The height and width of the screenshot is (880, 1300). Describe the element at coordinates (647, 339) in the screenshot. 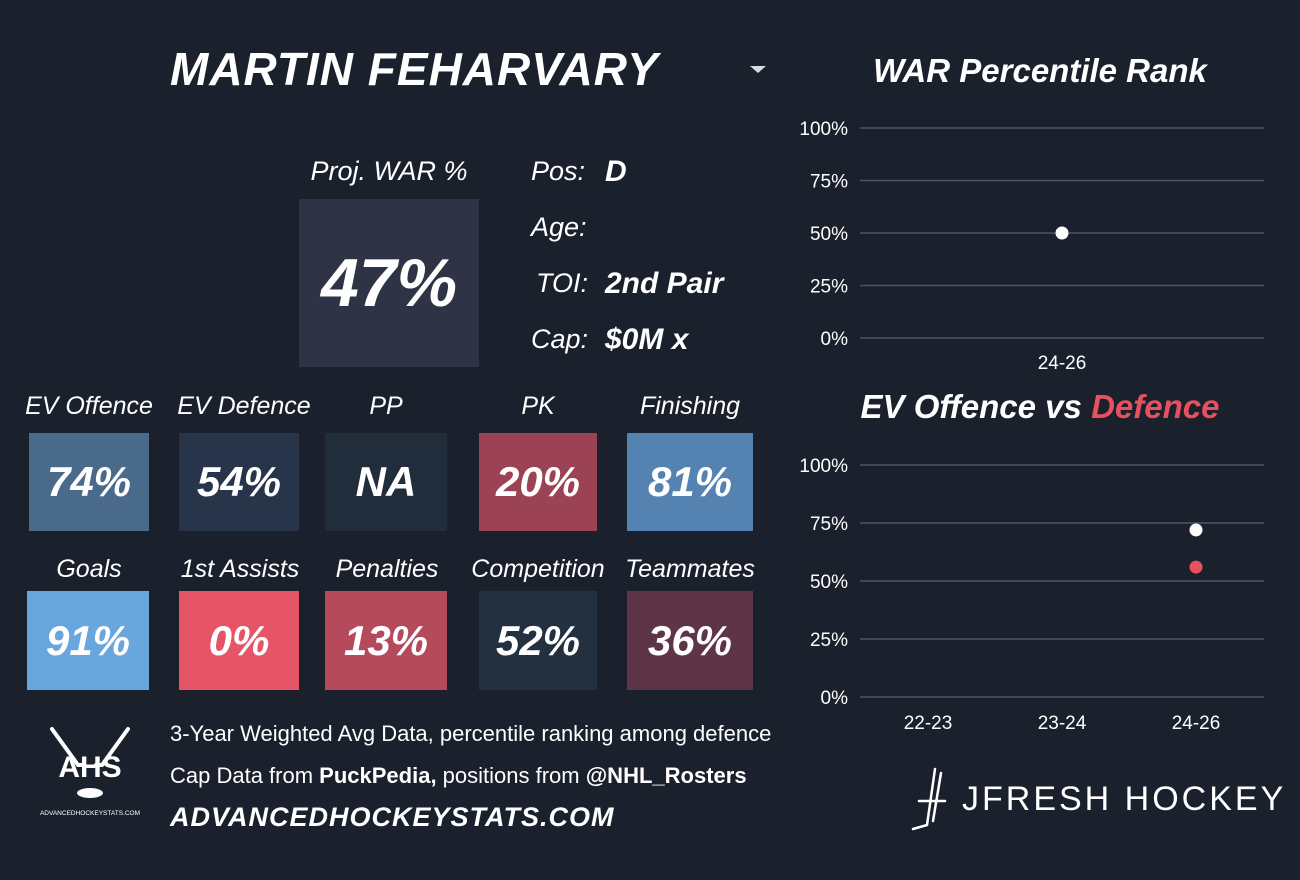

I see `cap-value: $0M x` at that location.